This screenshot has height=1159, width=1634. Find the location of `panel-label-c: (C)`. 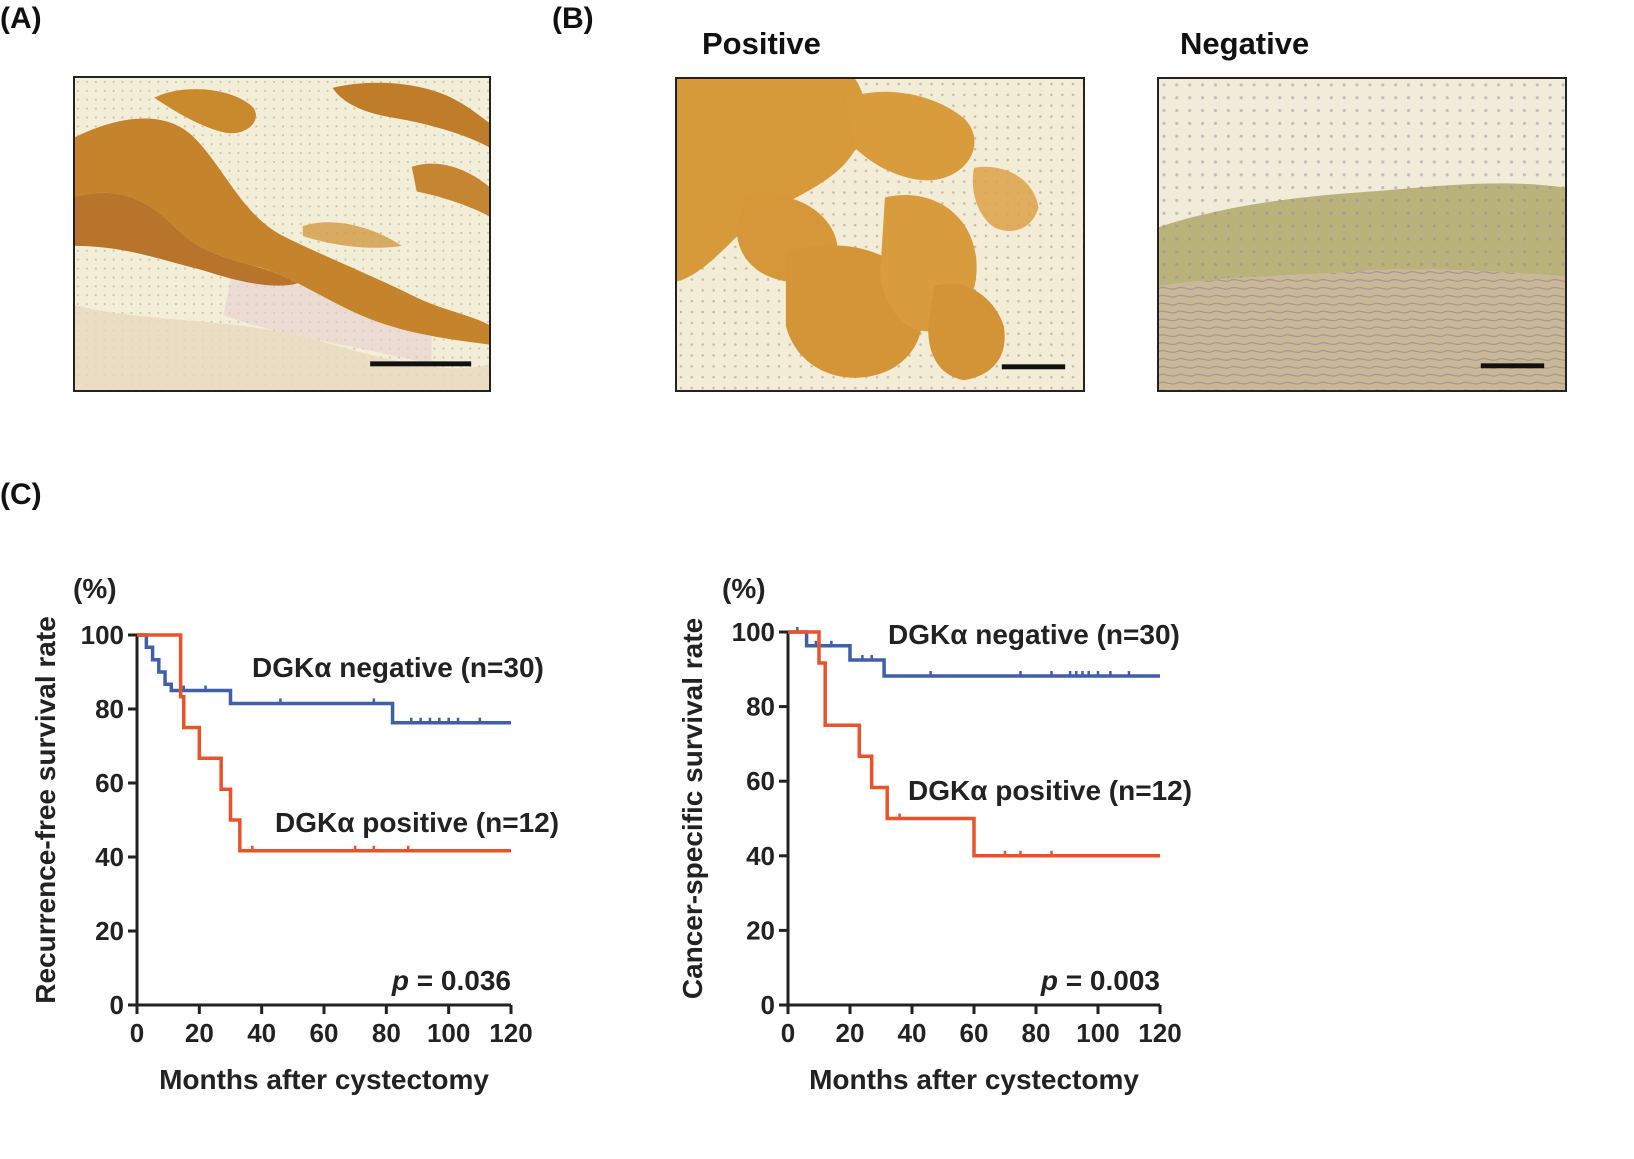

panel-label-c: (C) is located at coordinates (21, 494).